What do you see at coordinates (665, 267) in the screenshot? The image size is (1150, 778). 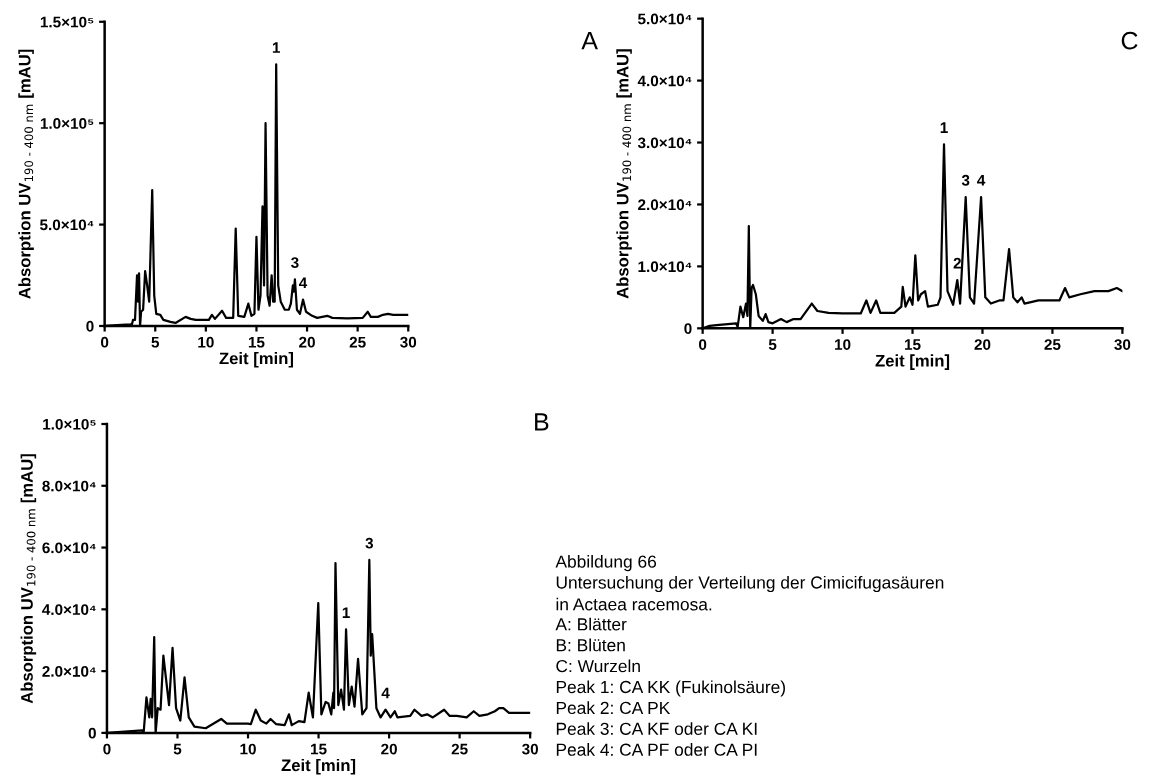 I see `y-tick-label: 1.0×10⁴` at bounding box center [665, 267].